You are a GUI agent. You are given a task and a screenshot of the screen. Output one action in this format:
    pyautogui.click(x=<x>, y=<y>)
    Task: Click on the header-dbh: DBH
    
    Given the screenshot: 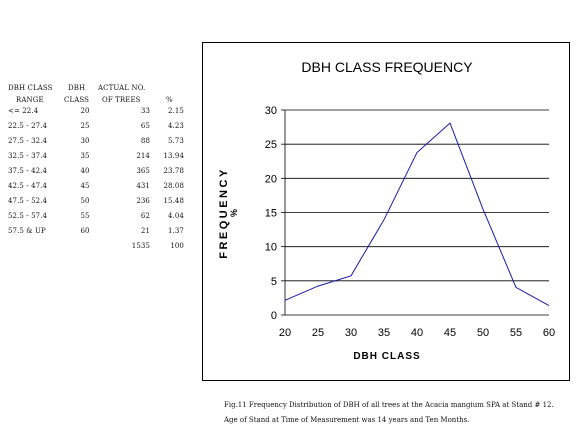 What is the action you would take?
    pyautogui.click(x=77, y=88)
    